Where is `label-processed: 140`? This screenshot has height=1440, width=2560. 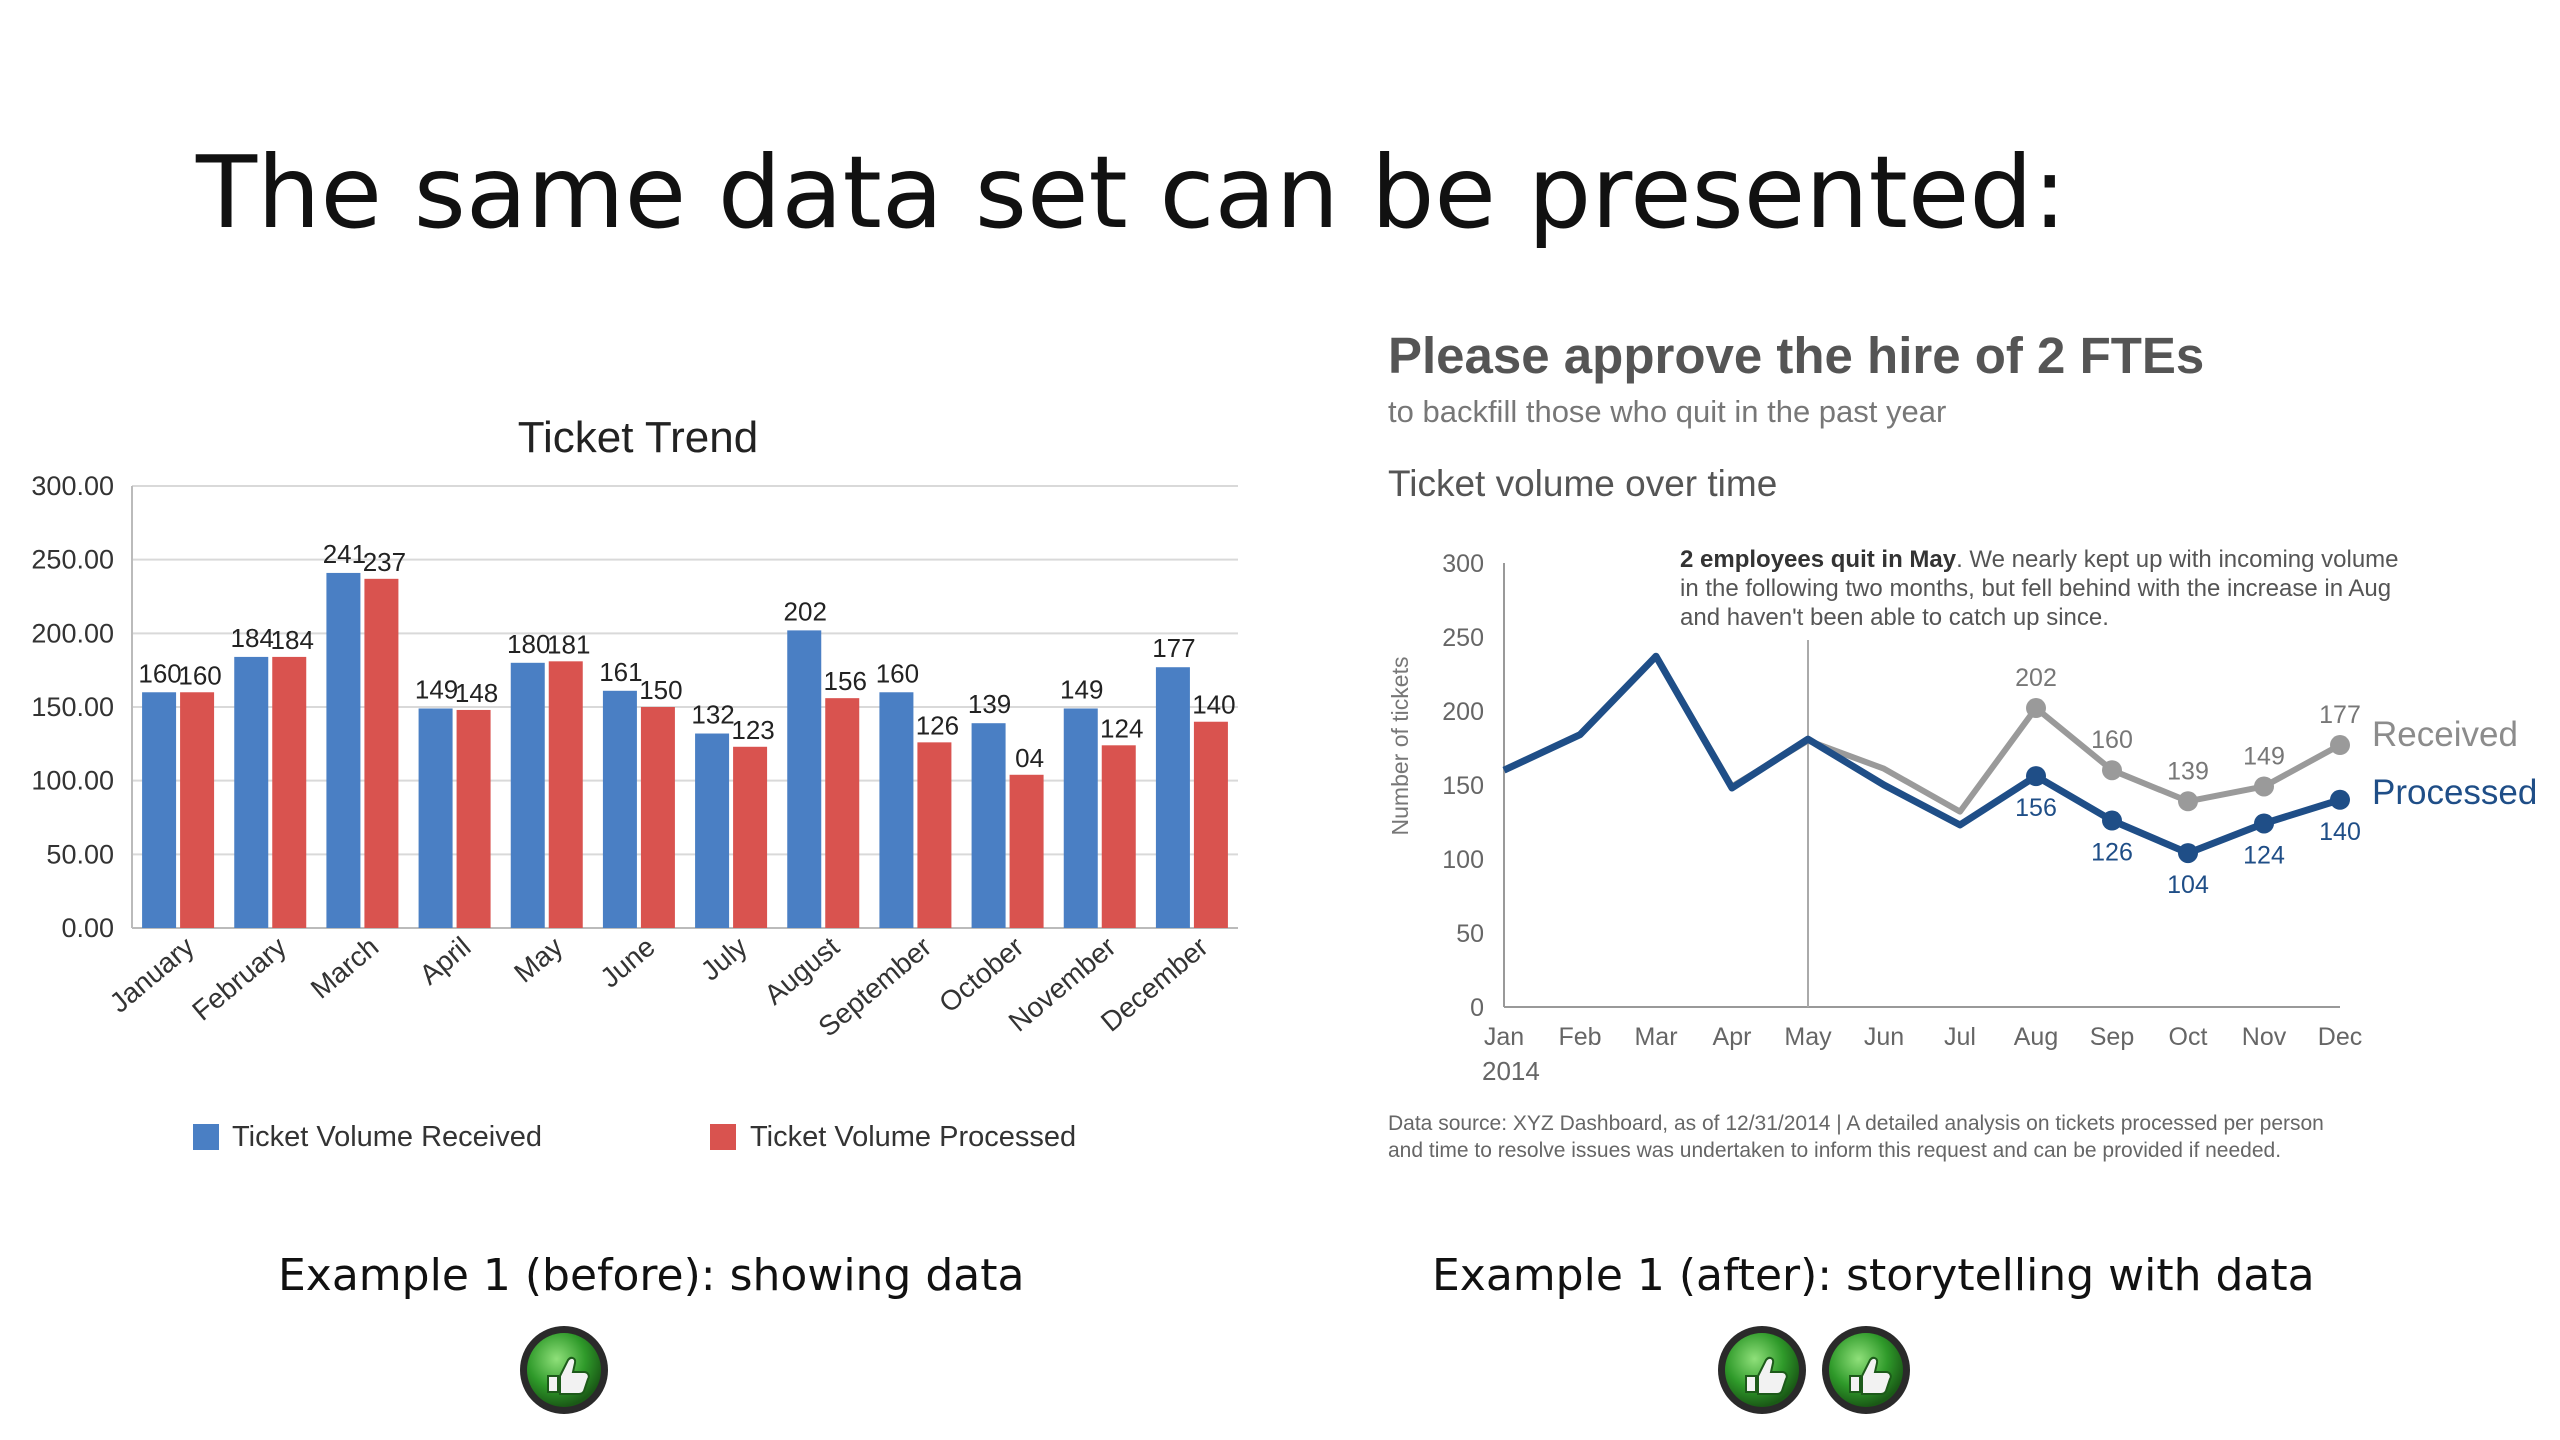
label-processed: 140 is located at coordinates (2340, 832).